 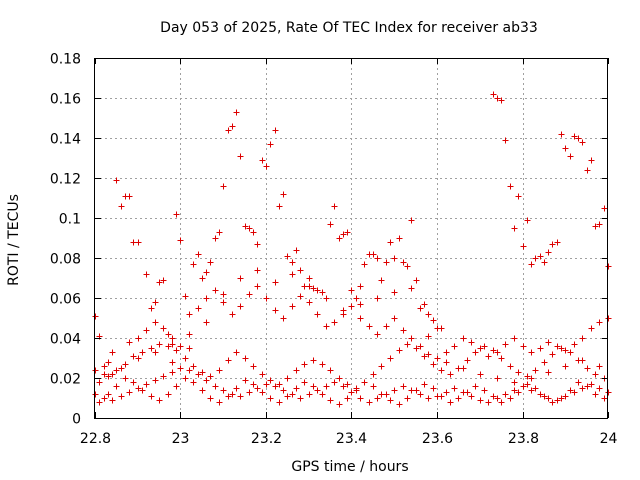 I want to click on x-tick-label: 22.8, so click(x=95, y=439).